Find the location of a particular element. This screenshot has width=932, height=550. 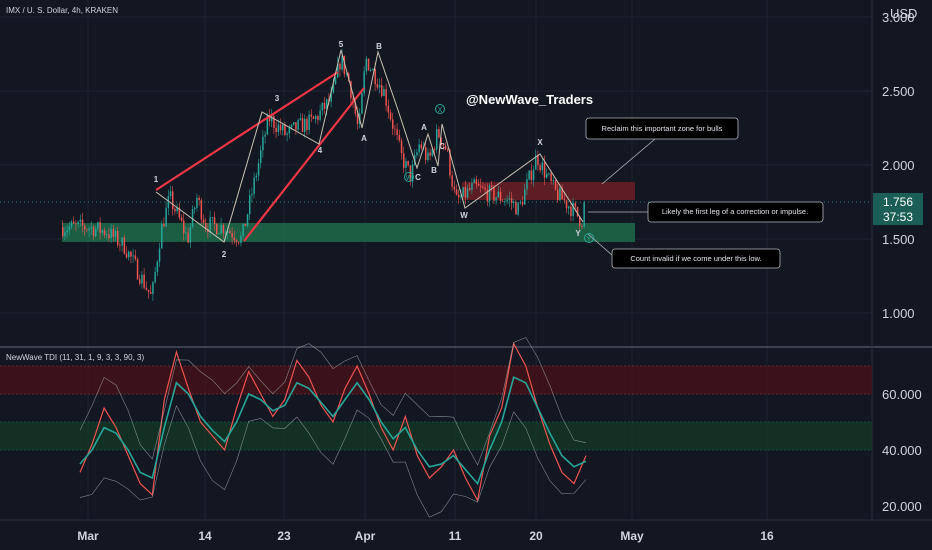

date-tick: 14 is located at coordinates (205, 536).